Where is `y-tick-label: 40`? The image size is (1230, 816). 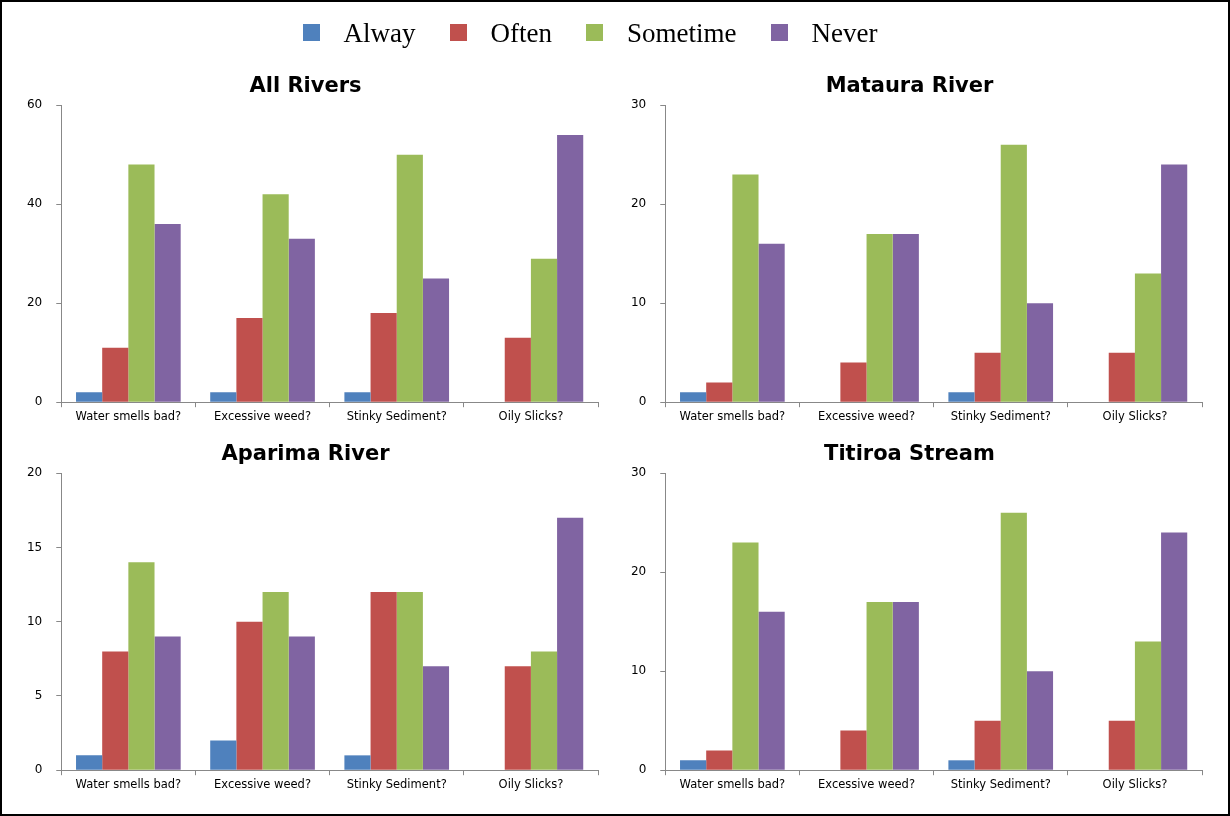 y-tick-label: 40 is located at coordinates (34, 203).